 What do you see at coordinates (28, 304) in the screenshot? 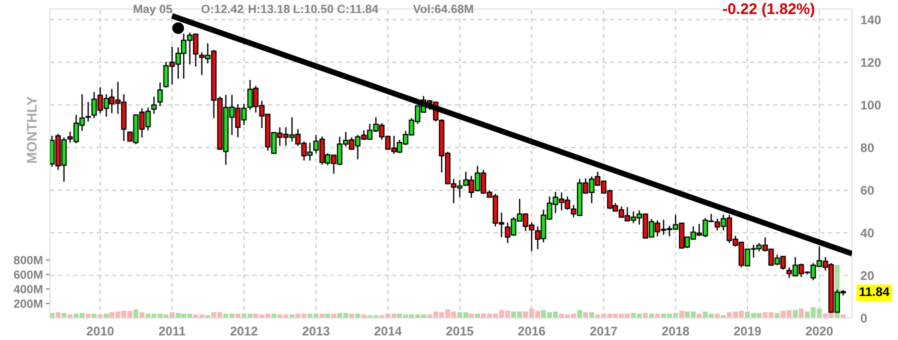
I see `y2-tick-label: 200M` at bounding box center [28, 304].